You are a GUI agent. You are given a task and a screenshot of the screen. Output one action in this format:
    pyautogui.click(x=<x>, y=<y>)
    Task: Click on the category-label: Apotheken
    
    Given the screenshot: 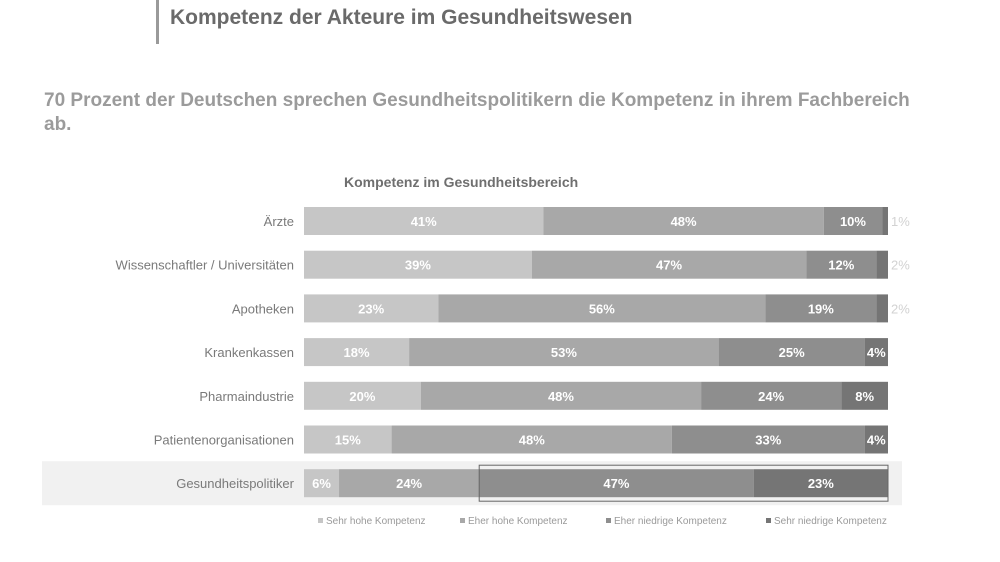 What is the action you would take?
    pyautogui.click(x=263, y=308)
    